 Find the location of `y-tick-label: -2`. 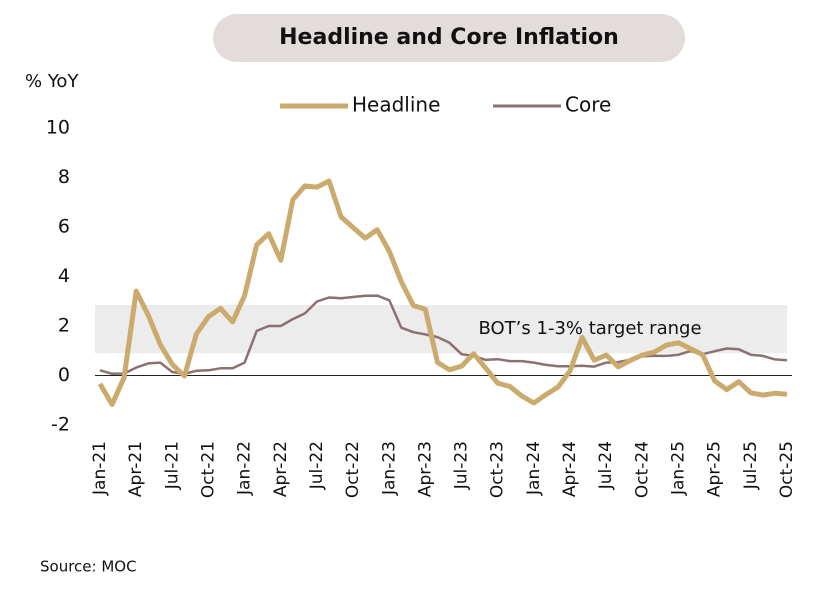

y-tick-label: -2 is located at coordinates (60, 425).